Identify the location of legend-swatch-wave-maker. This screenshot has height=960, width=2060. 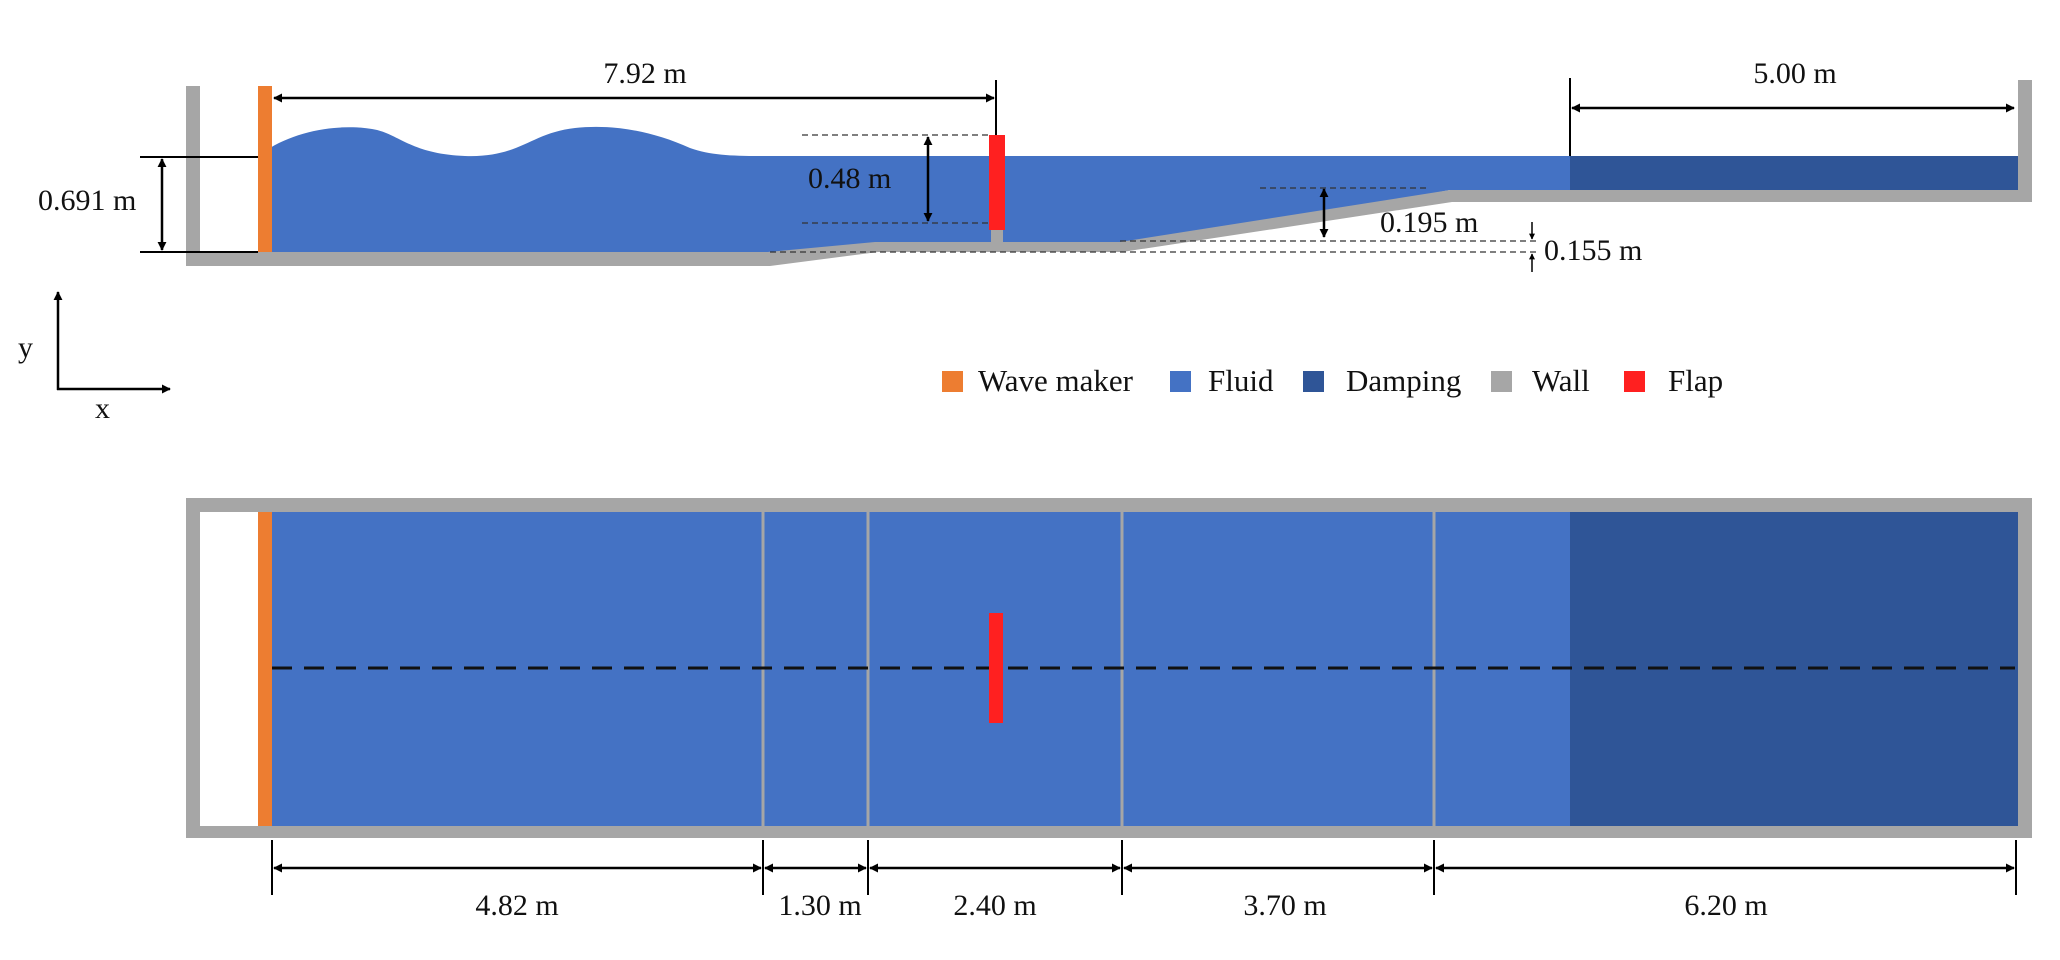
(952, 381).